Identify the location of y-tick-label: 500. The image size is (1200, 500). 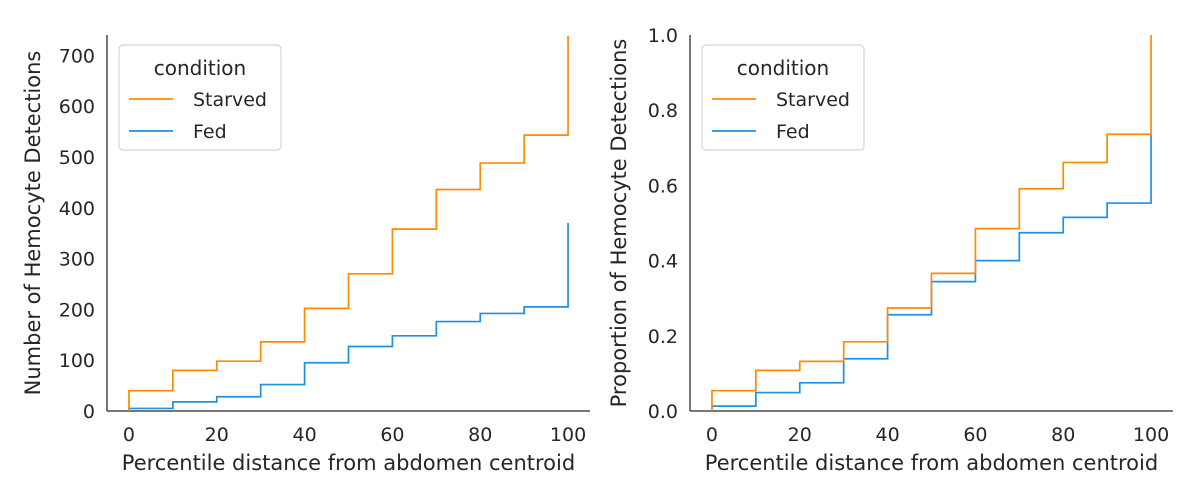
(77, 158).